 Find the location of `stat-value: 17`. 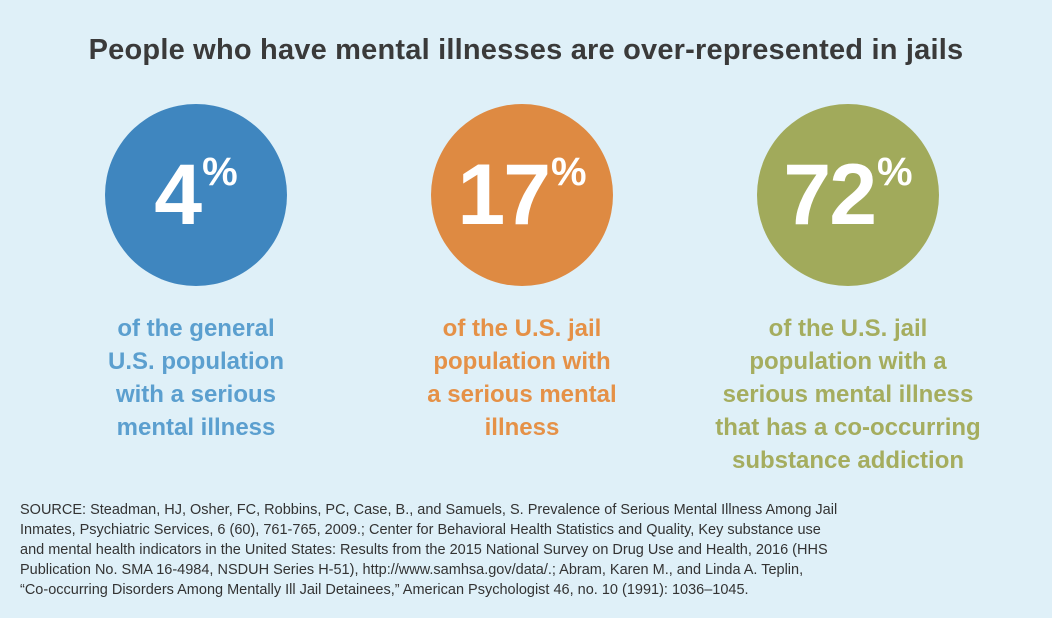

stat-value: 17 is located at coordinates (504, 195).